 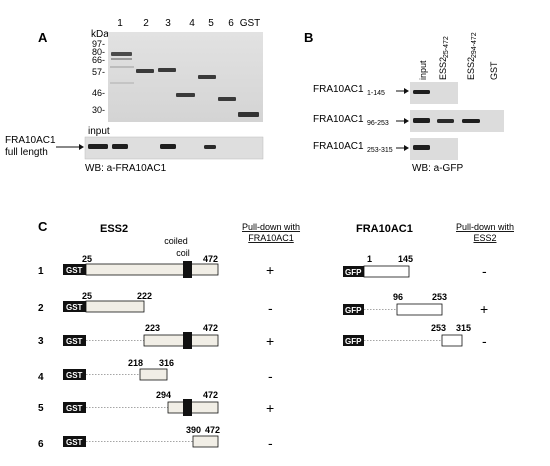 I want to click on col-ess2-a-sub: 25-472, so click(x=446, y=47).